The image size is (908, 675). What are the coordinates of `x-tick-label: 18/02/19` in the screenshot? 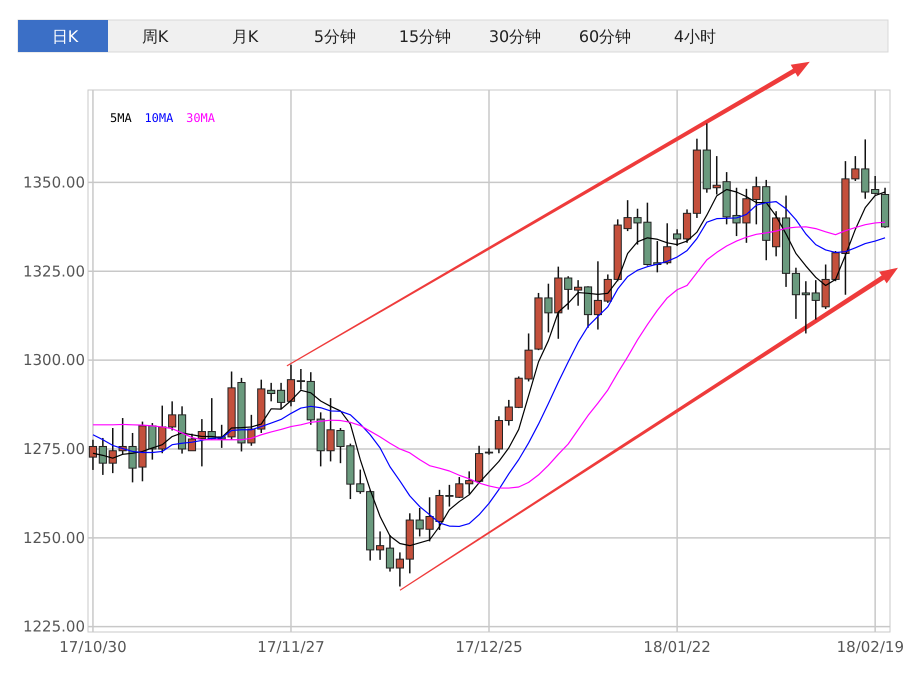 It's located at (870, 647).